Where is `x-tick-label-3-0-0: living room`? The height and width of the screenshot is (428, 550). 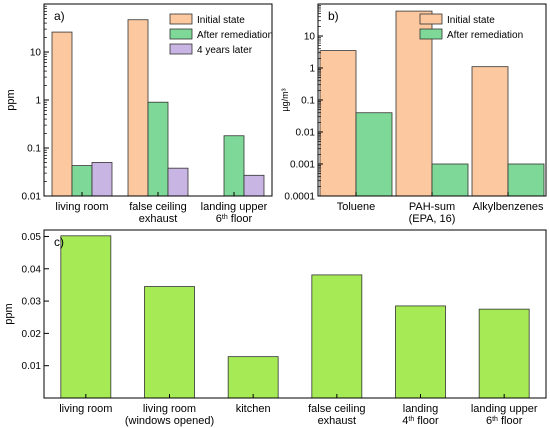 x-tick-label-3-0-0: living room is located at coordinates (85, 409).